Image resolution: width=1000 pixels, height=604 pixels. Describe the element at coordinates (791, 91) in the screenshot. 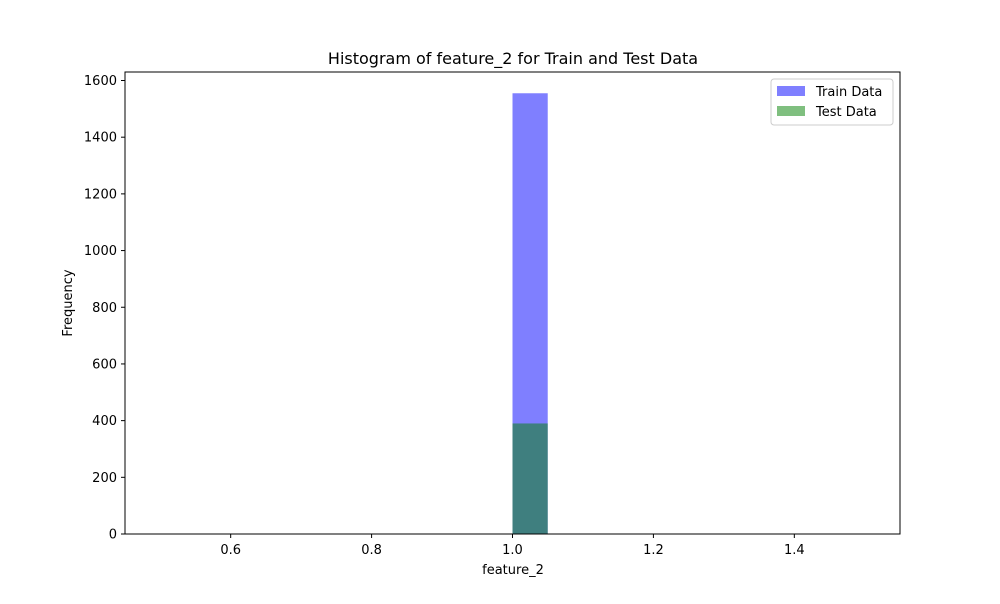

I see `legend-swatch-train` at that location.